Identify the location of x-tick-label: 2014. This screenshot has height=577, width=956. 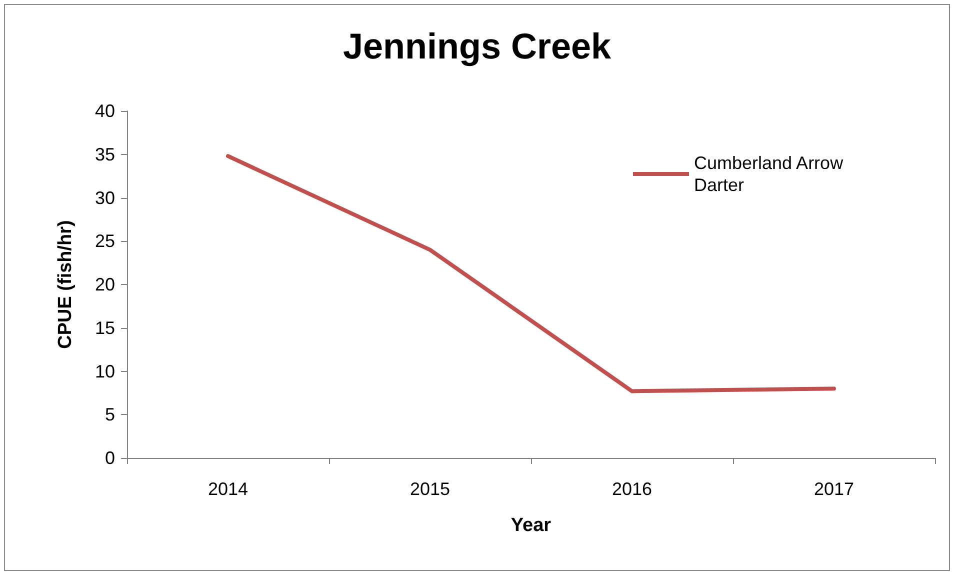
(228, 489).